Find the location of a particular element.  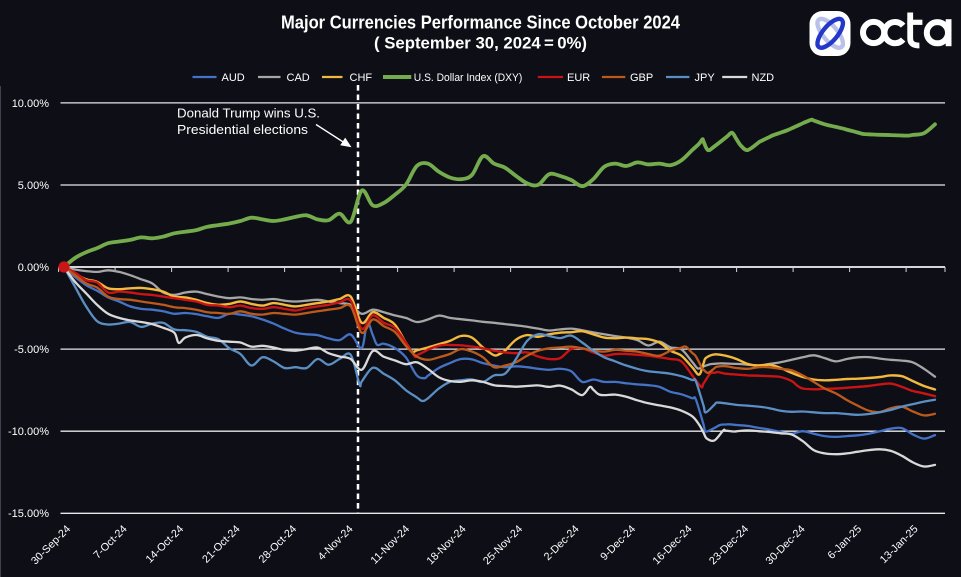

svg-text: JPY is located at coordinates (705, 78).